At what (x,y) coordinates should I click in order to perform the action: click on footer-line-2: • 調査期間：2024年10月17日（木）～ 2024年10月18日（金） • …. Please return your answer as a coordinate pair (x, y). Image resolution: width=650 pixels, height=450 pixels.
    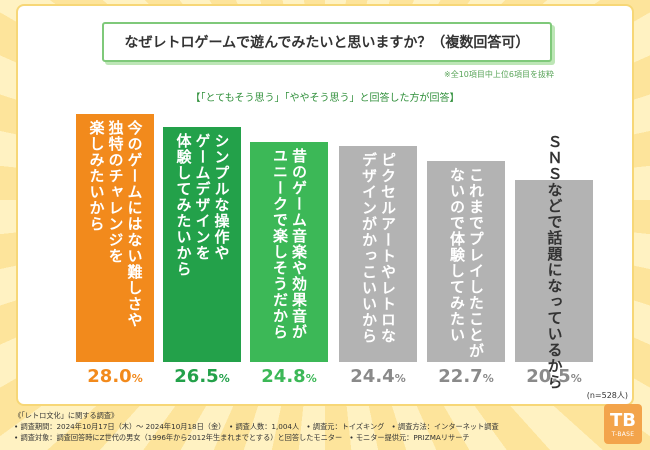
    Looking at the image, I should click on (256, 426).